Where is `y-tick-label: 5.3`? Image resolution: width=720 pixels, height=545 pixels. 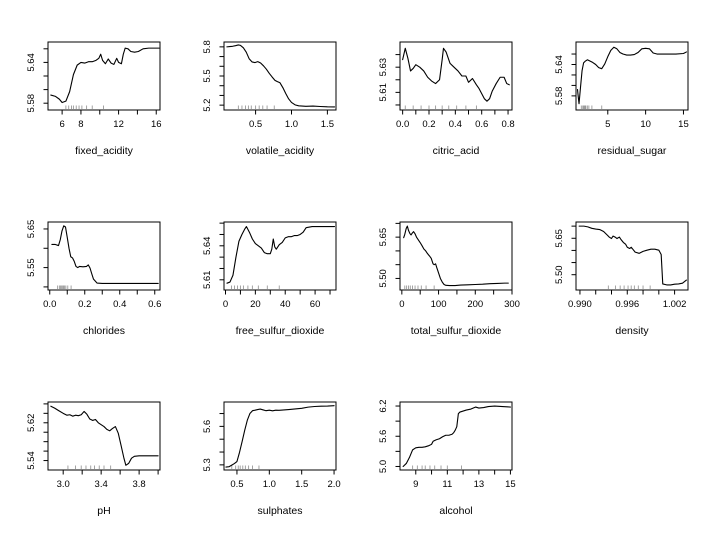 y-tick-label: 5.3 is located at coordinates (207, 464).